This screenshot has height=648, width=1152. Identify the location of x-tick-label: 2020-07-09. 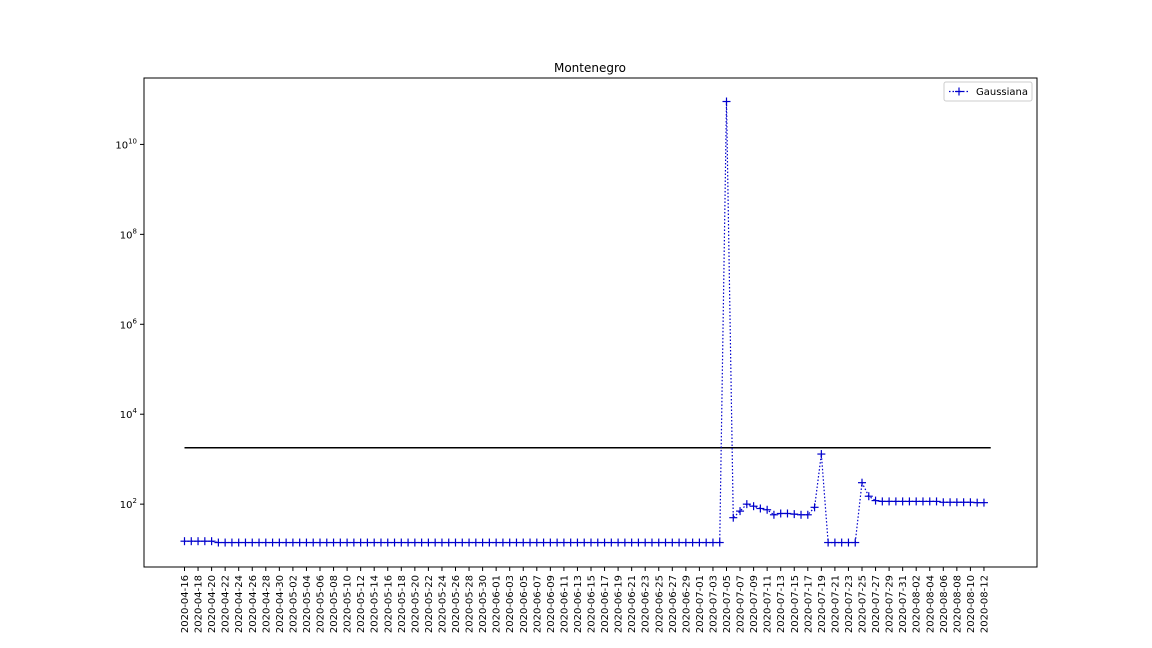
(754, 604).